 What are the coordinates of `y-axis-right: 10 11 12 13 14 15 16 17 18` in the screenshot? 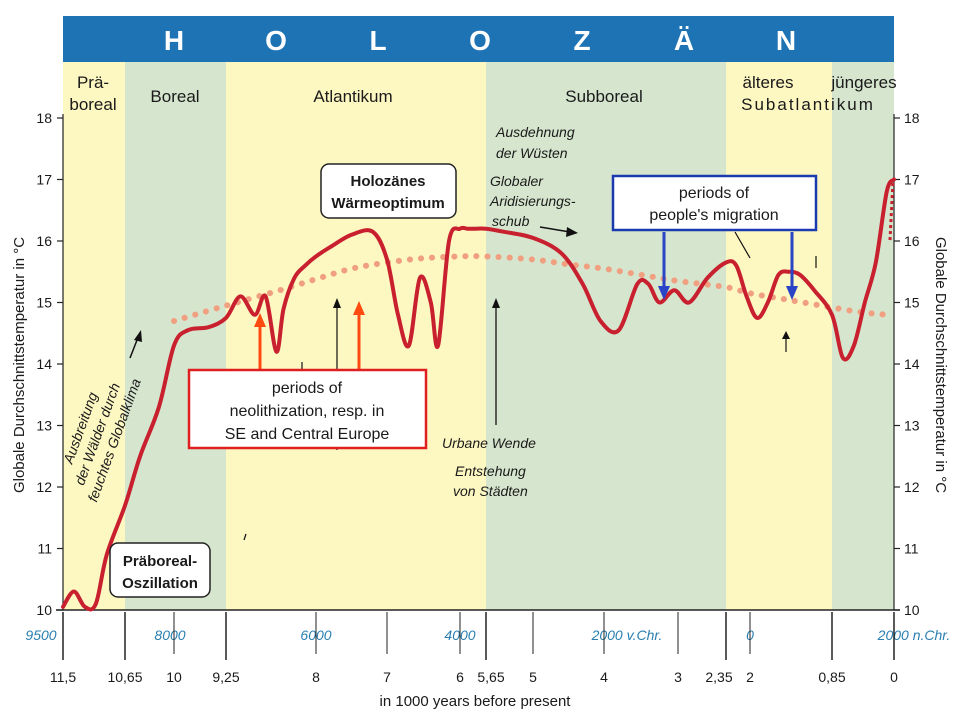 It's located at (907, 364).